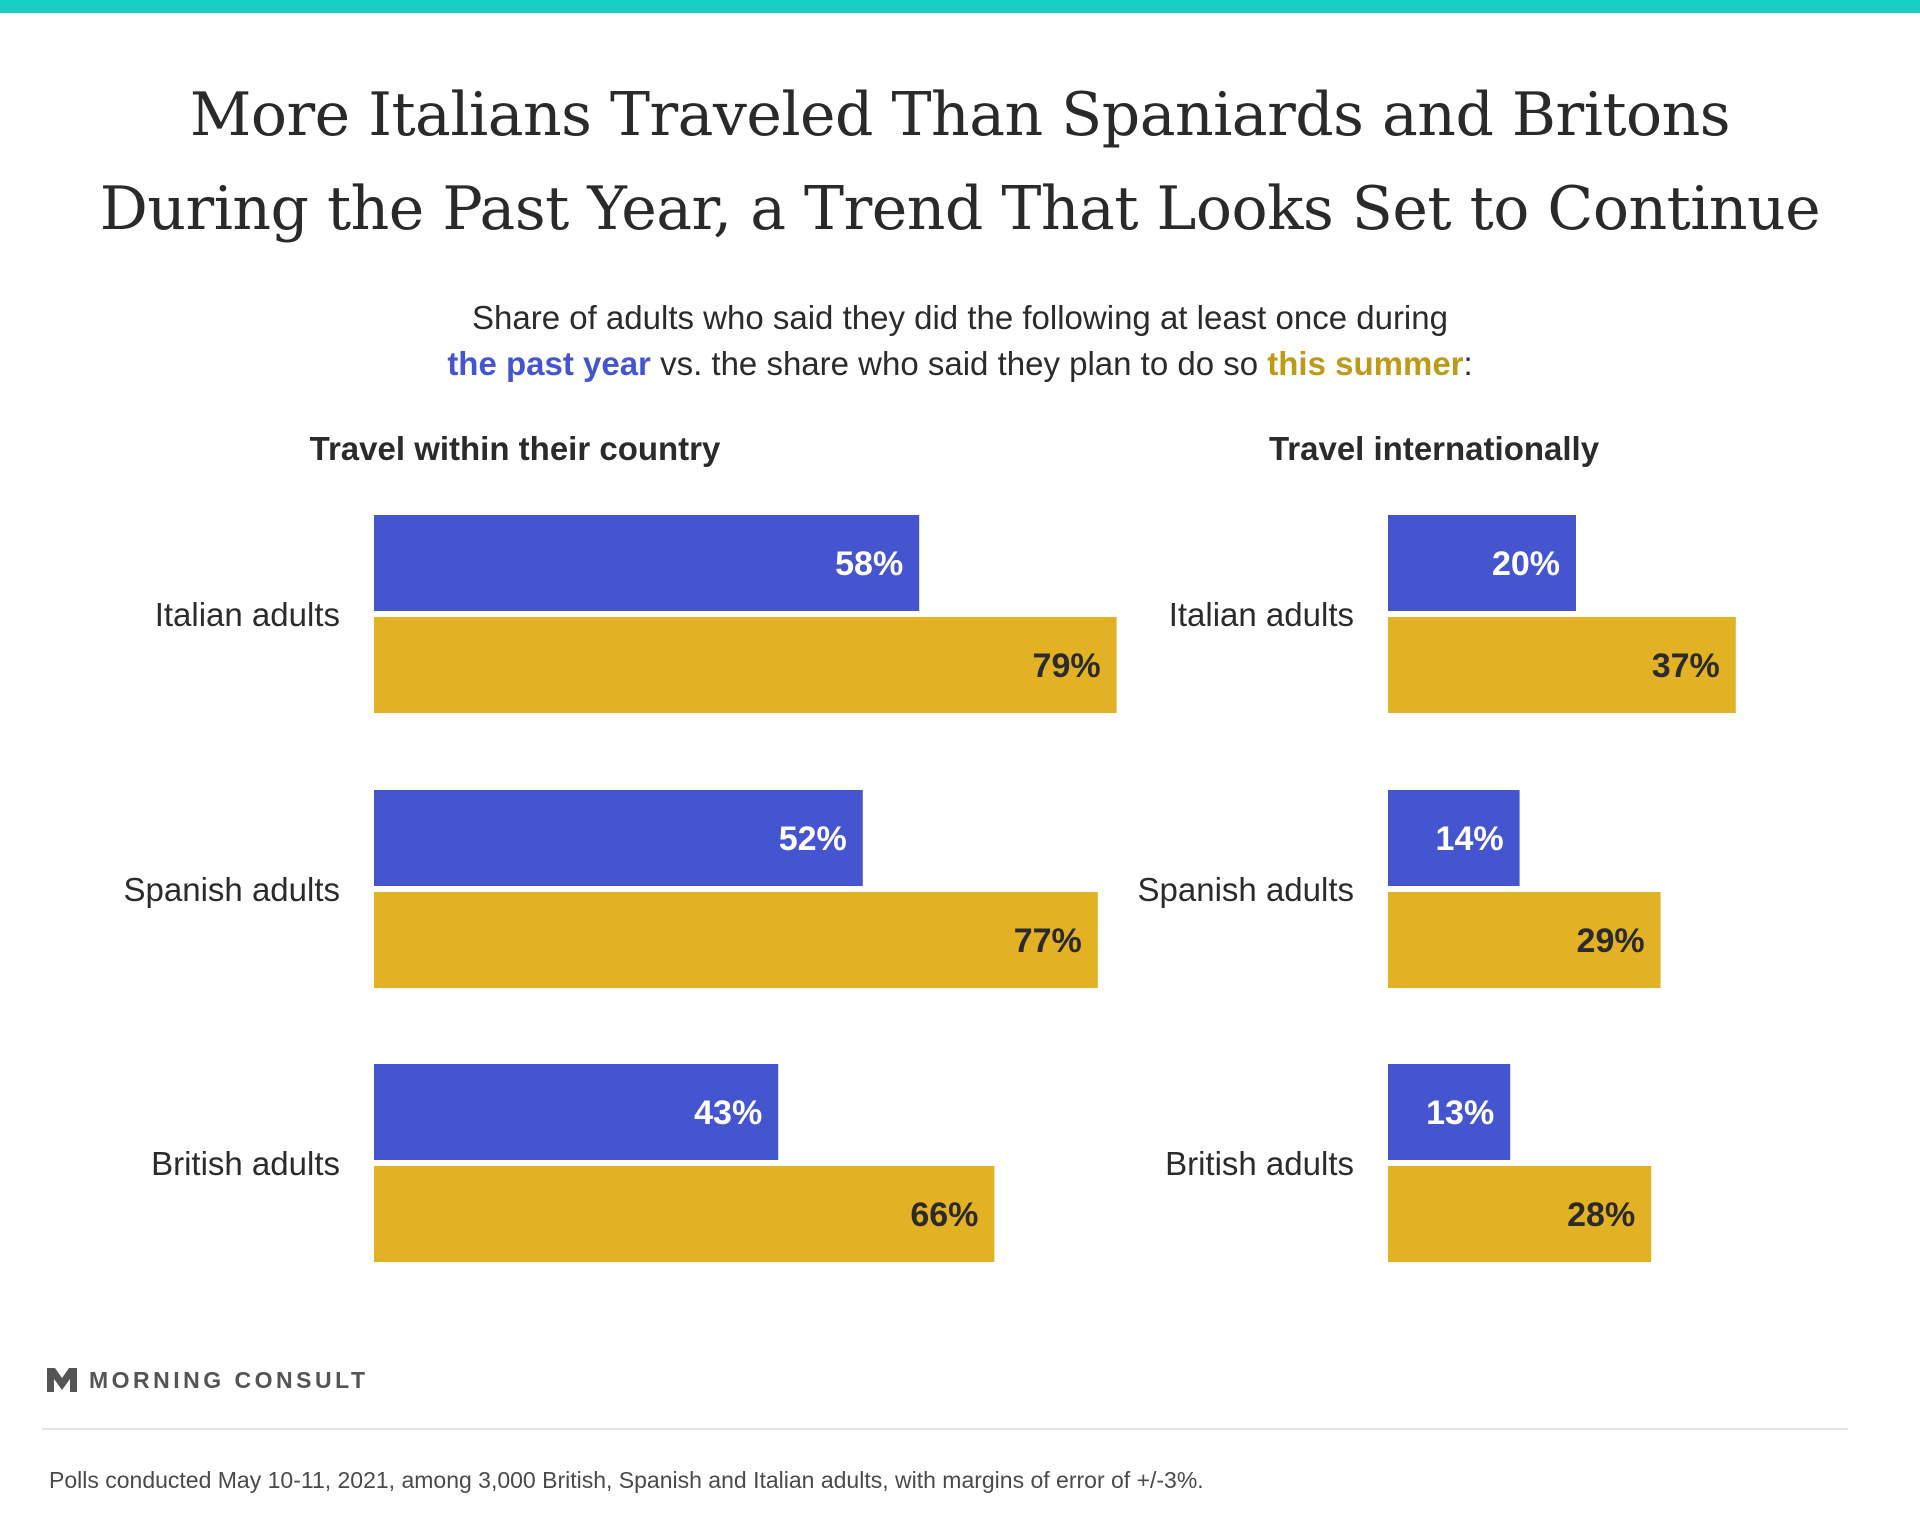  What do you see at coordinates (1526, 564) in the screenshot?
I see `bar-value-label: 20%` at bounding box center [1526, 564].